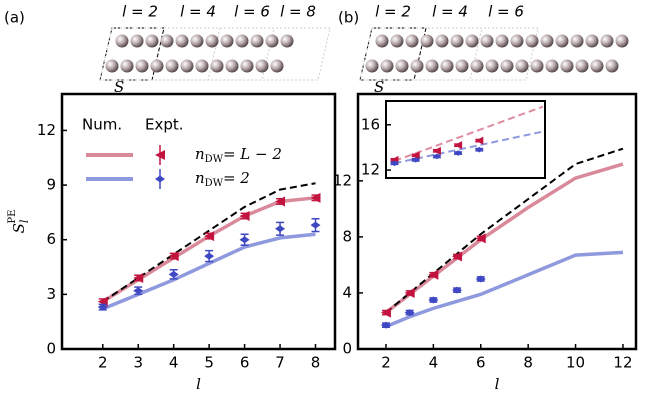 This screenshot has width=647, height=403. Describe the element at coordinates (19, 228) in the screenshot. I see `y-label-main: S` at that location.